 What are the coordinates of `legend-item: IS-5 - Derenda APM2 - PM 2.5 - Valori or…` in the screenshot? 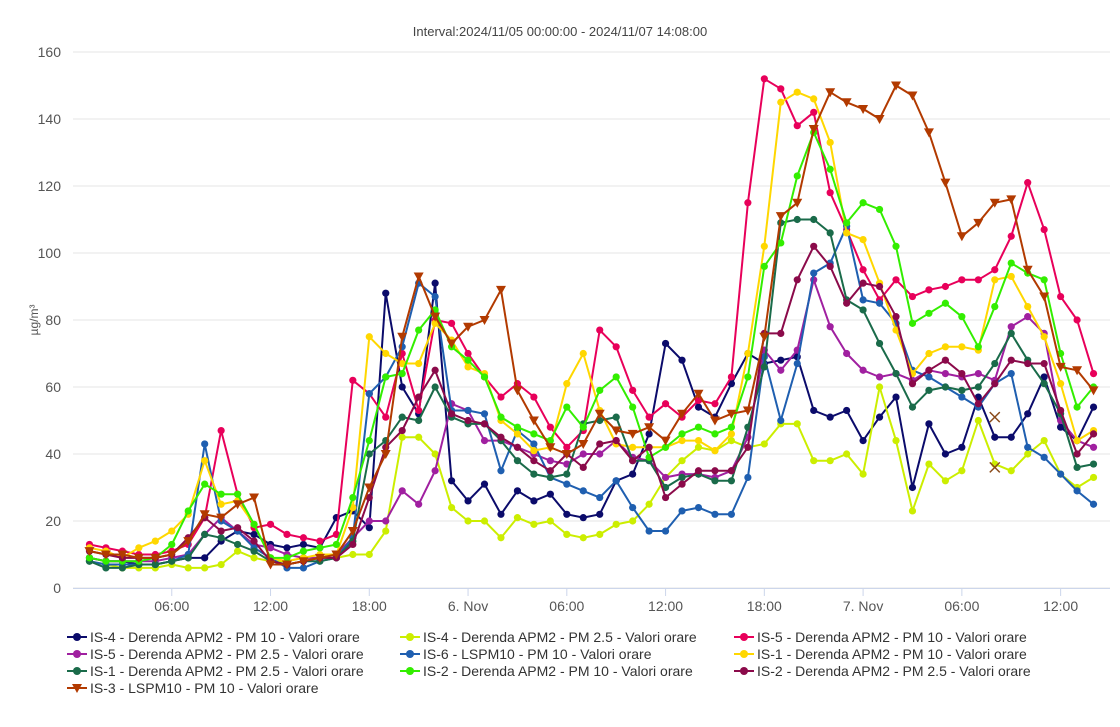 It's located at (215, 653).